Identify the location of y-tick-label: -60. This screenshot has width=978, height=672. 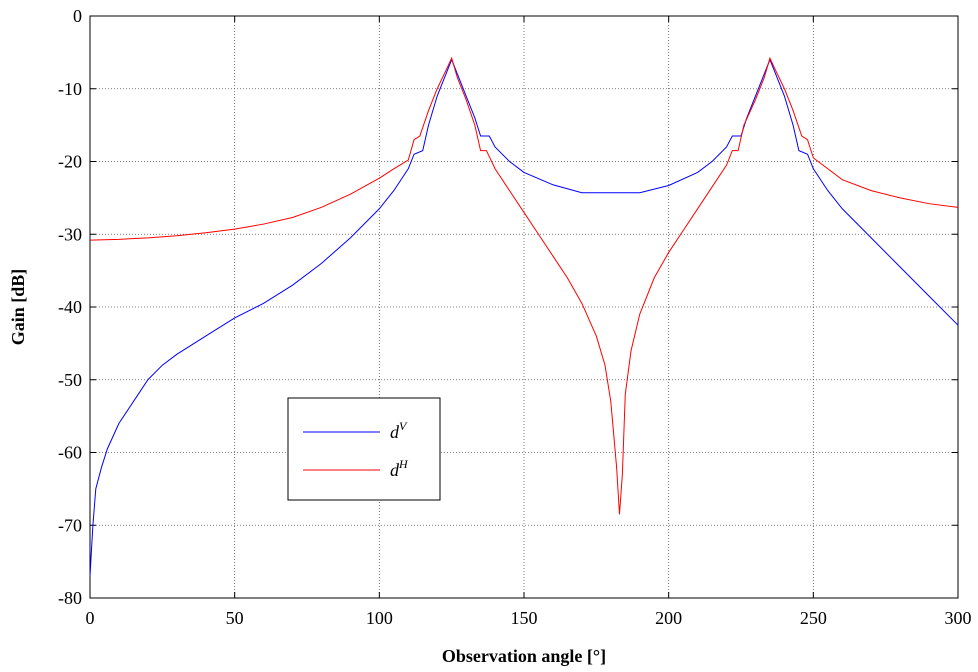
(70, 453).